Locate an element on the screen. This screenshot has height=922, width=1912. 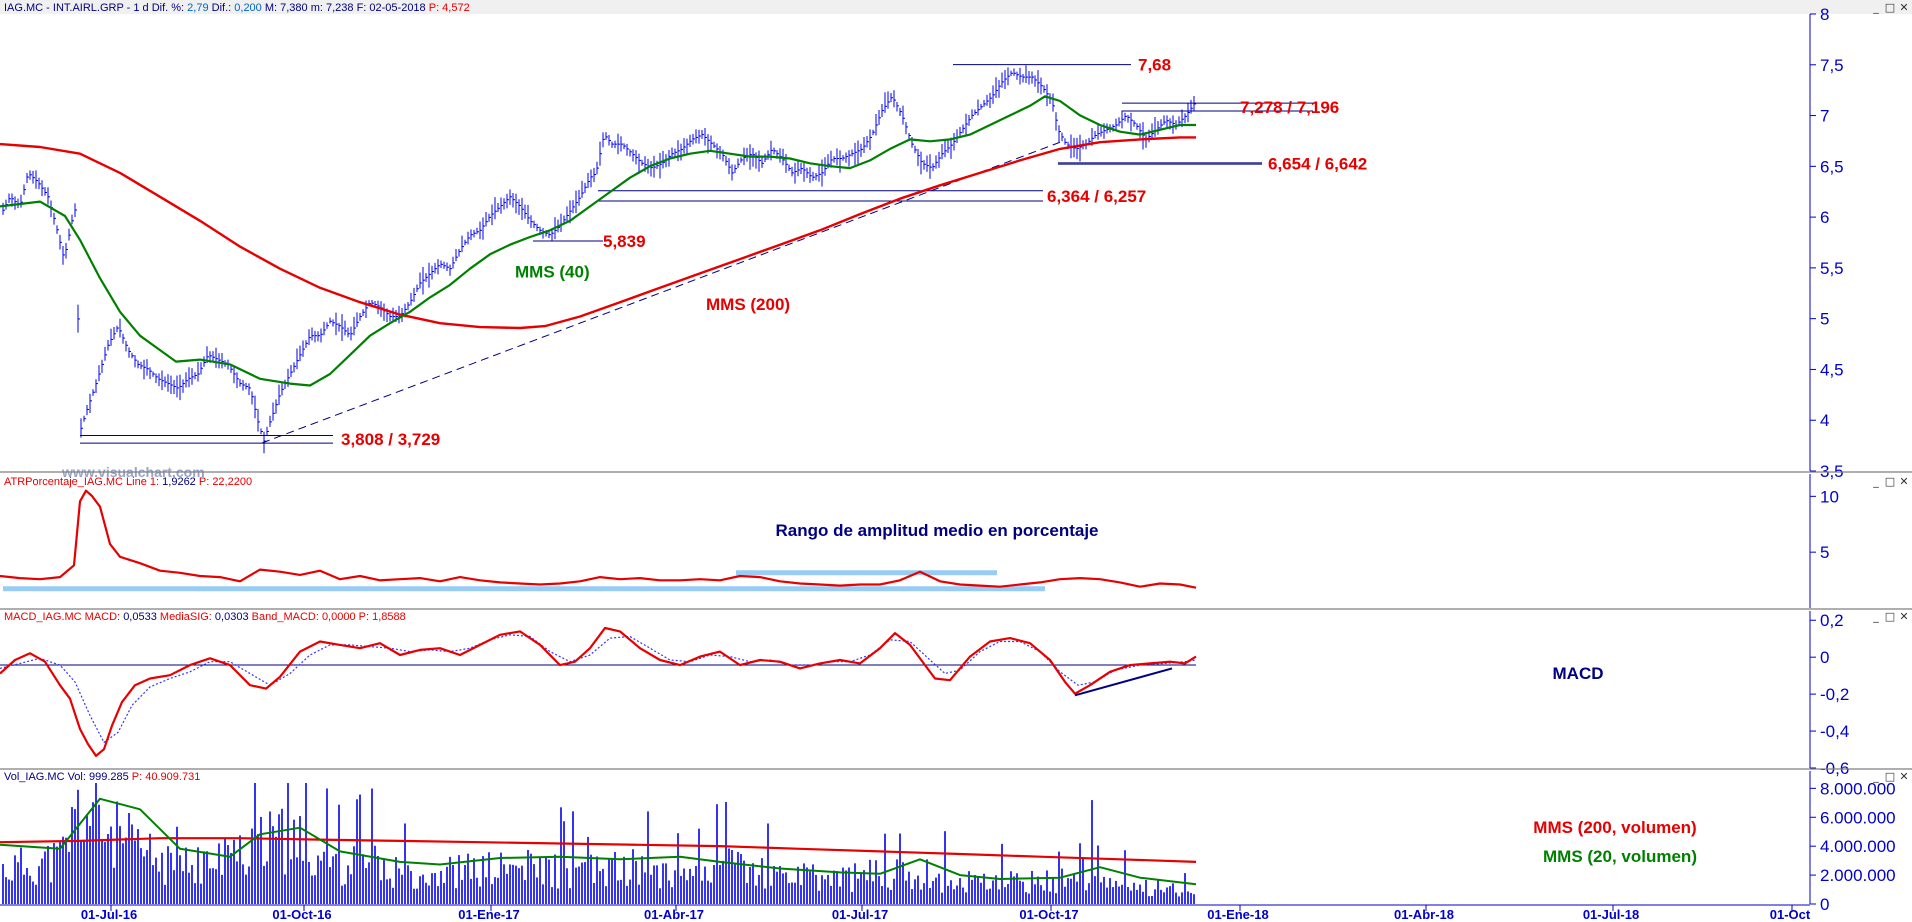
trendline is located at coordinates (661, 292).